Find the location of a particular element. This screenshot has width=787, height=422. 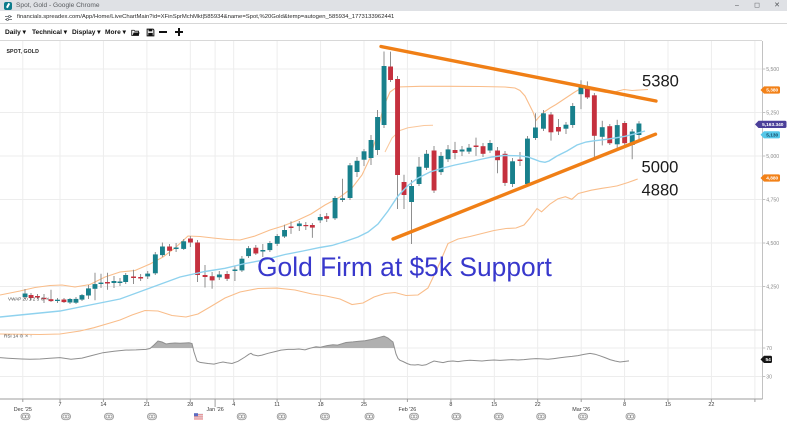

svg-text: 5,000 is located at coordinates (772, 157).